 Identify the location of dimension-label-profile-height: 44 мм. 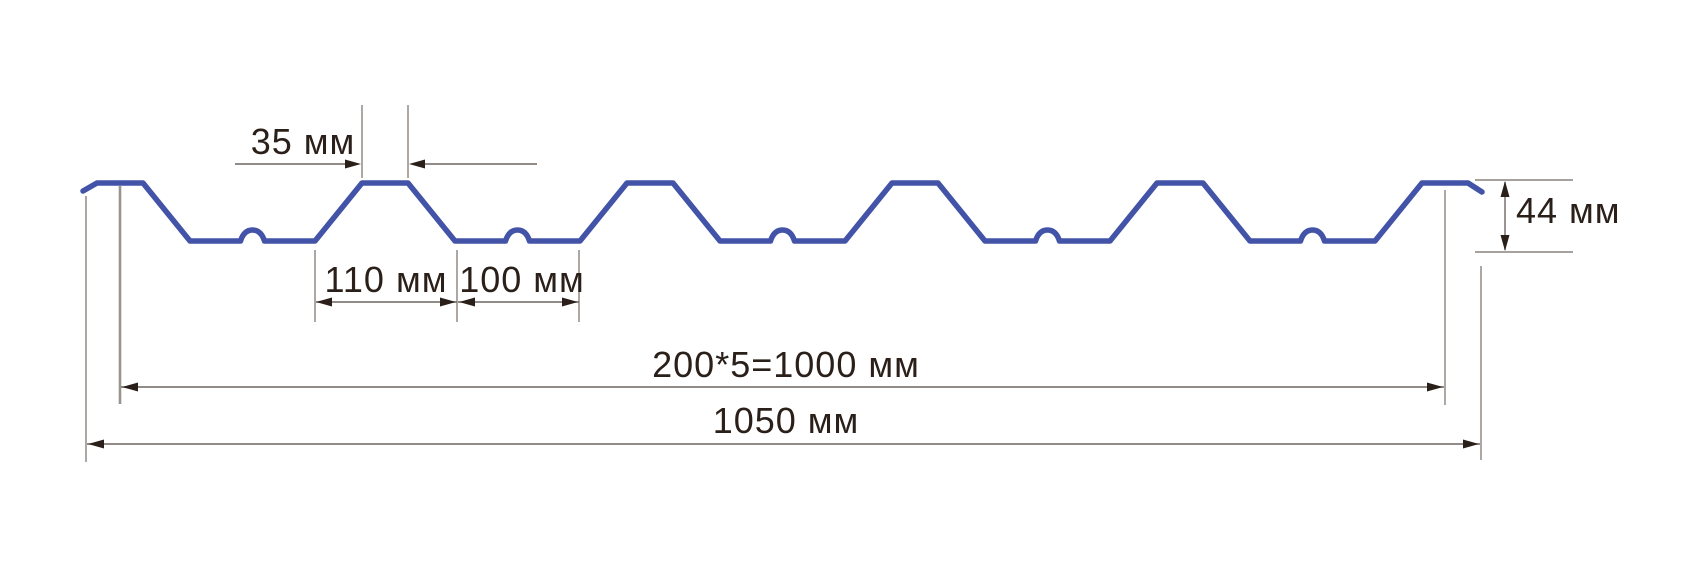
(1568, 210).